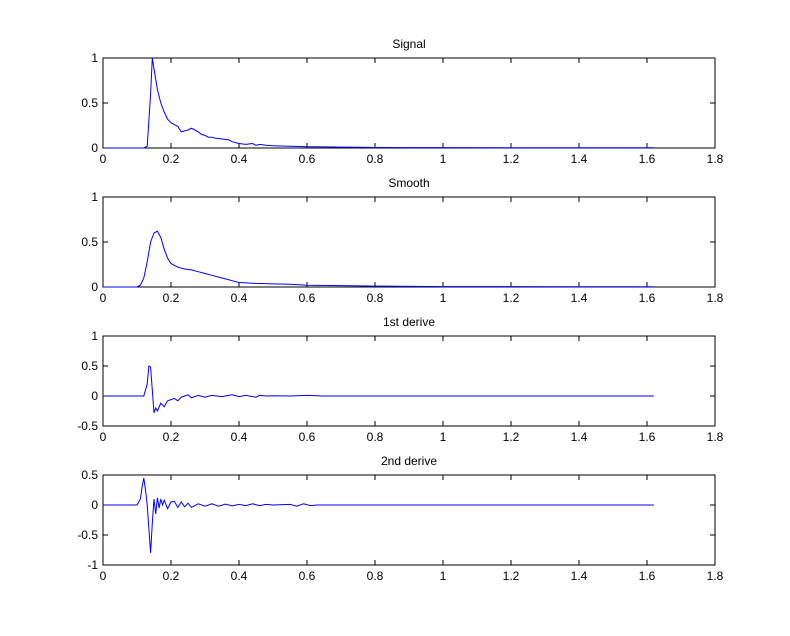 The image size is (790, 636). What do you see at coordinates (409, 461) in the screenshot?
I see `subplot-title: 2nd derive` at bounding box center [409, 461].